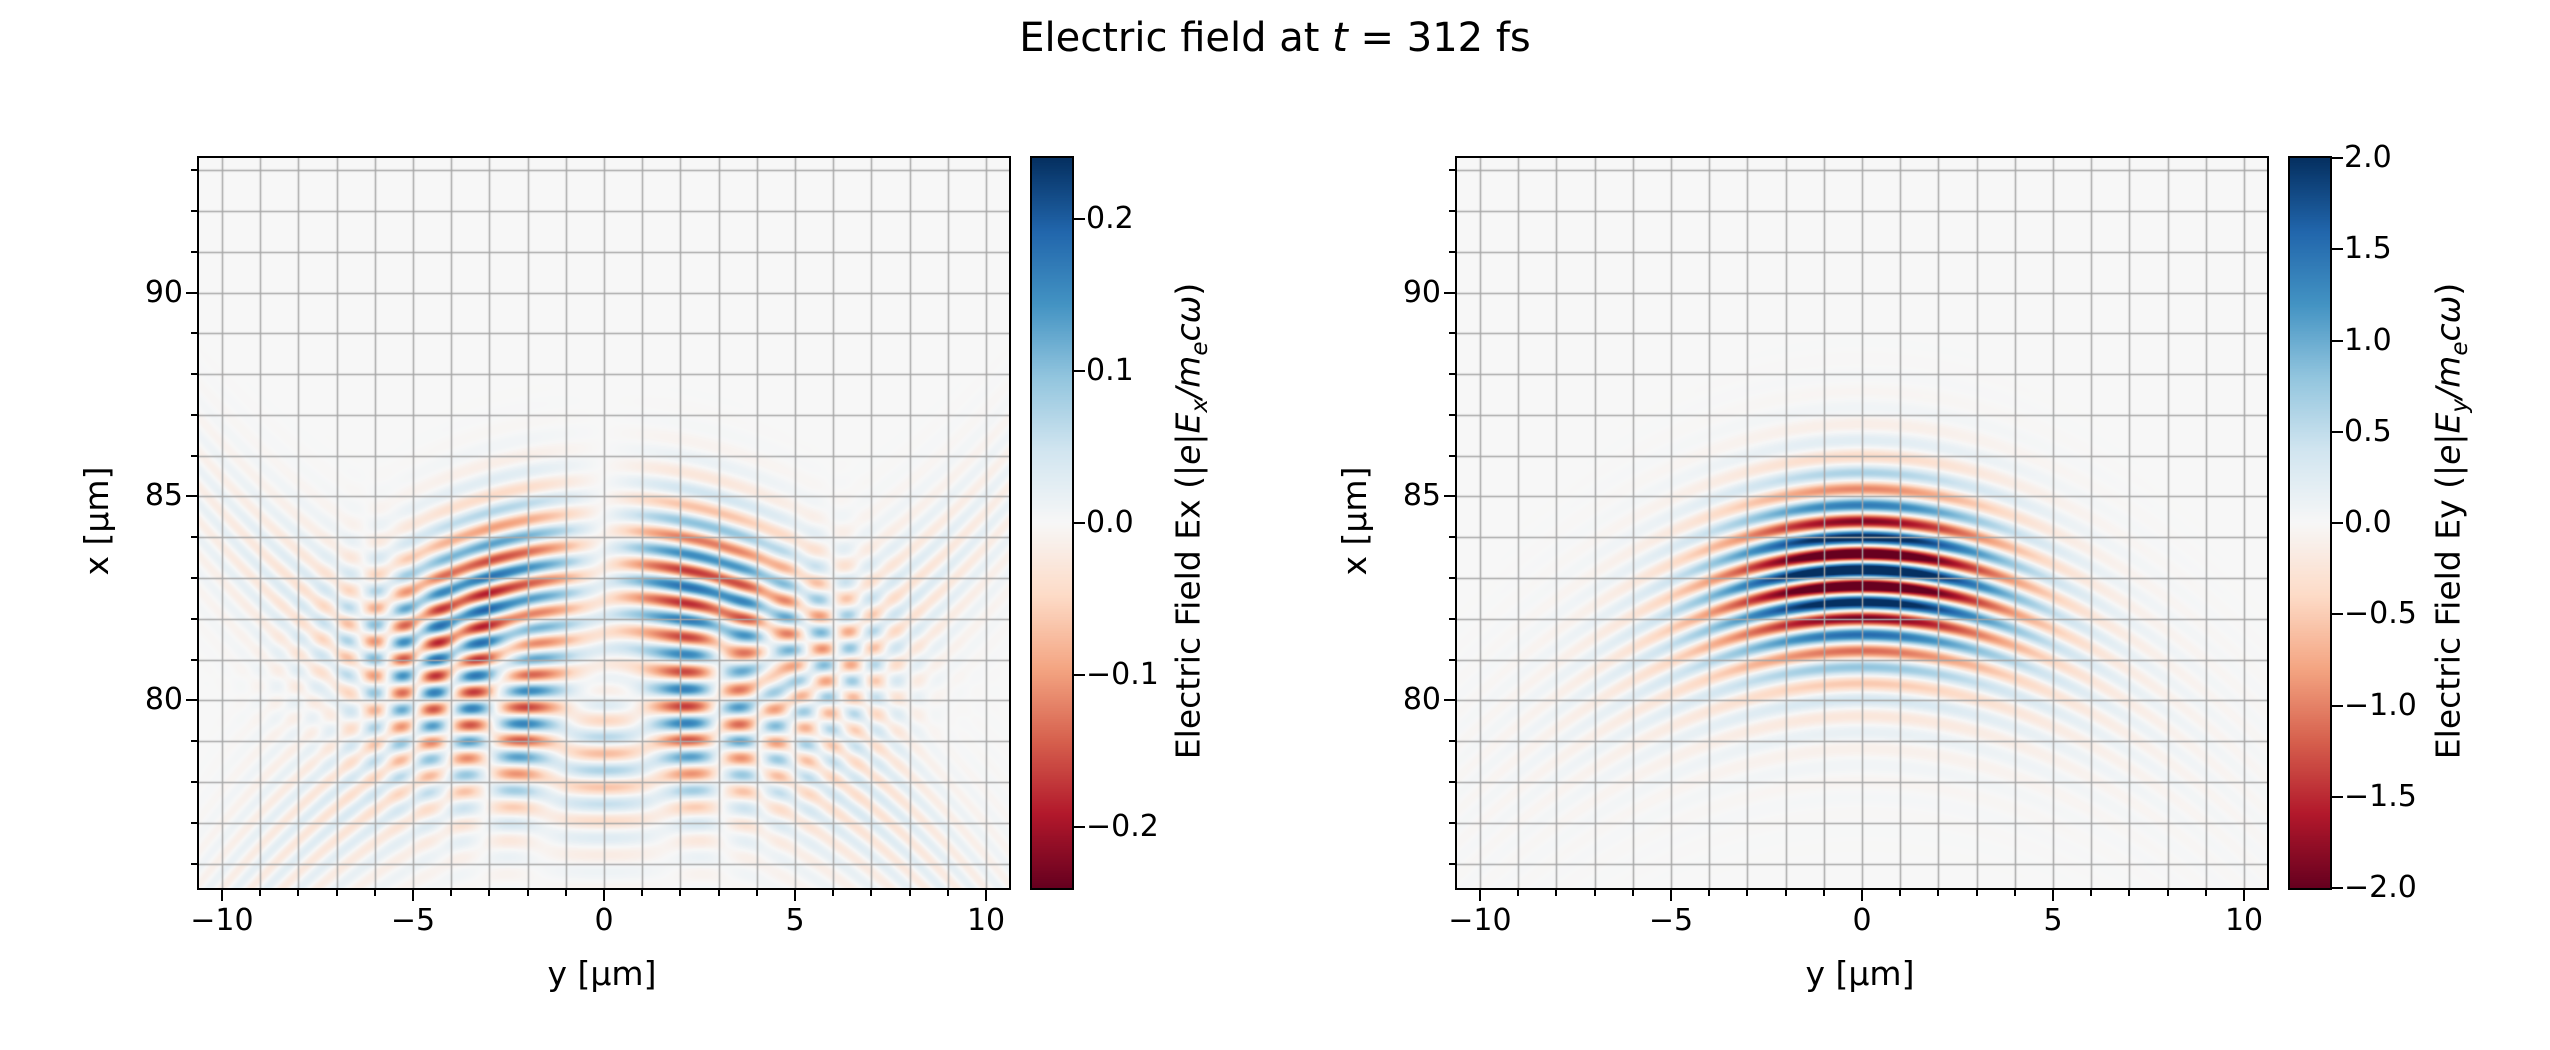  Describe the element at coordinates (2368, 340) in the screenshot. I see `colorbar-tick-label: 1.0` at that location.